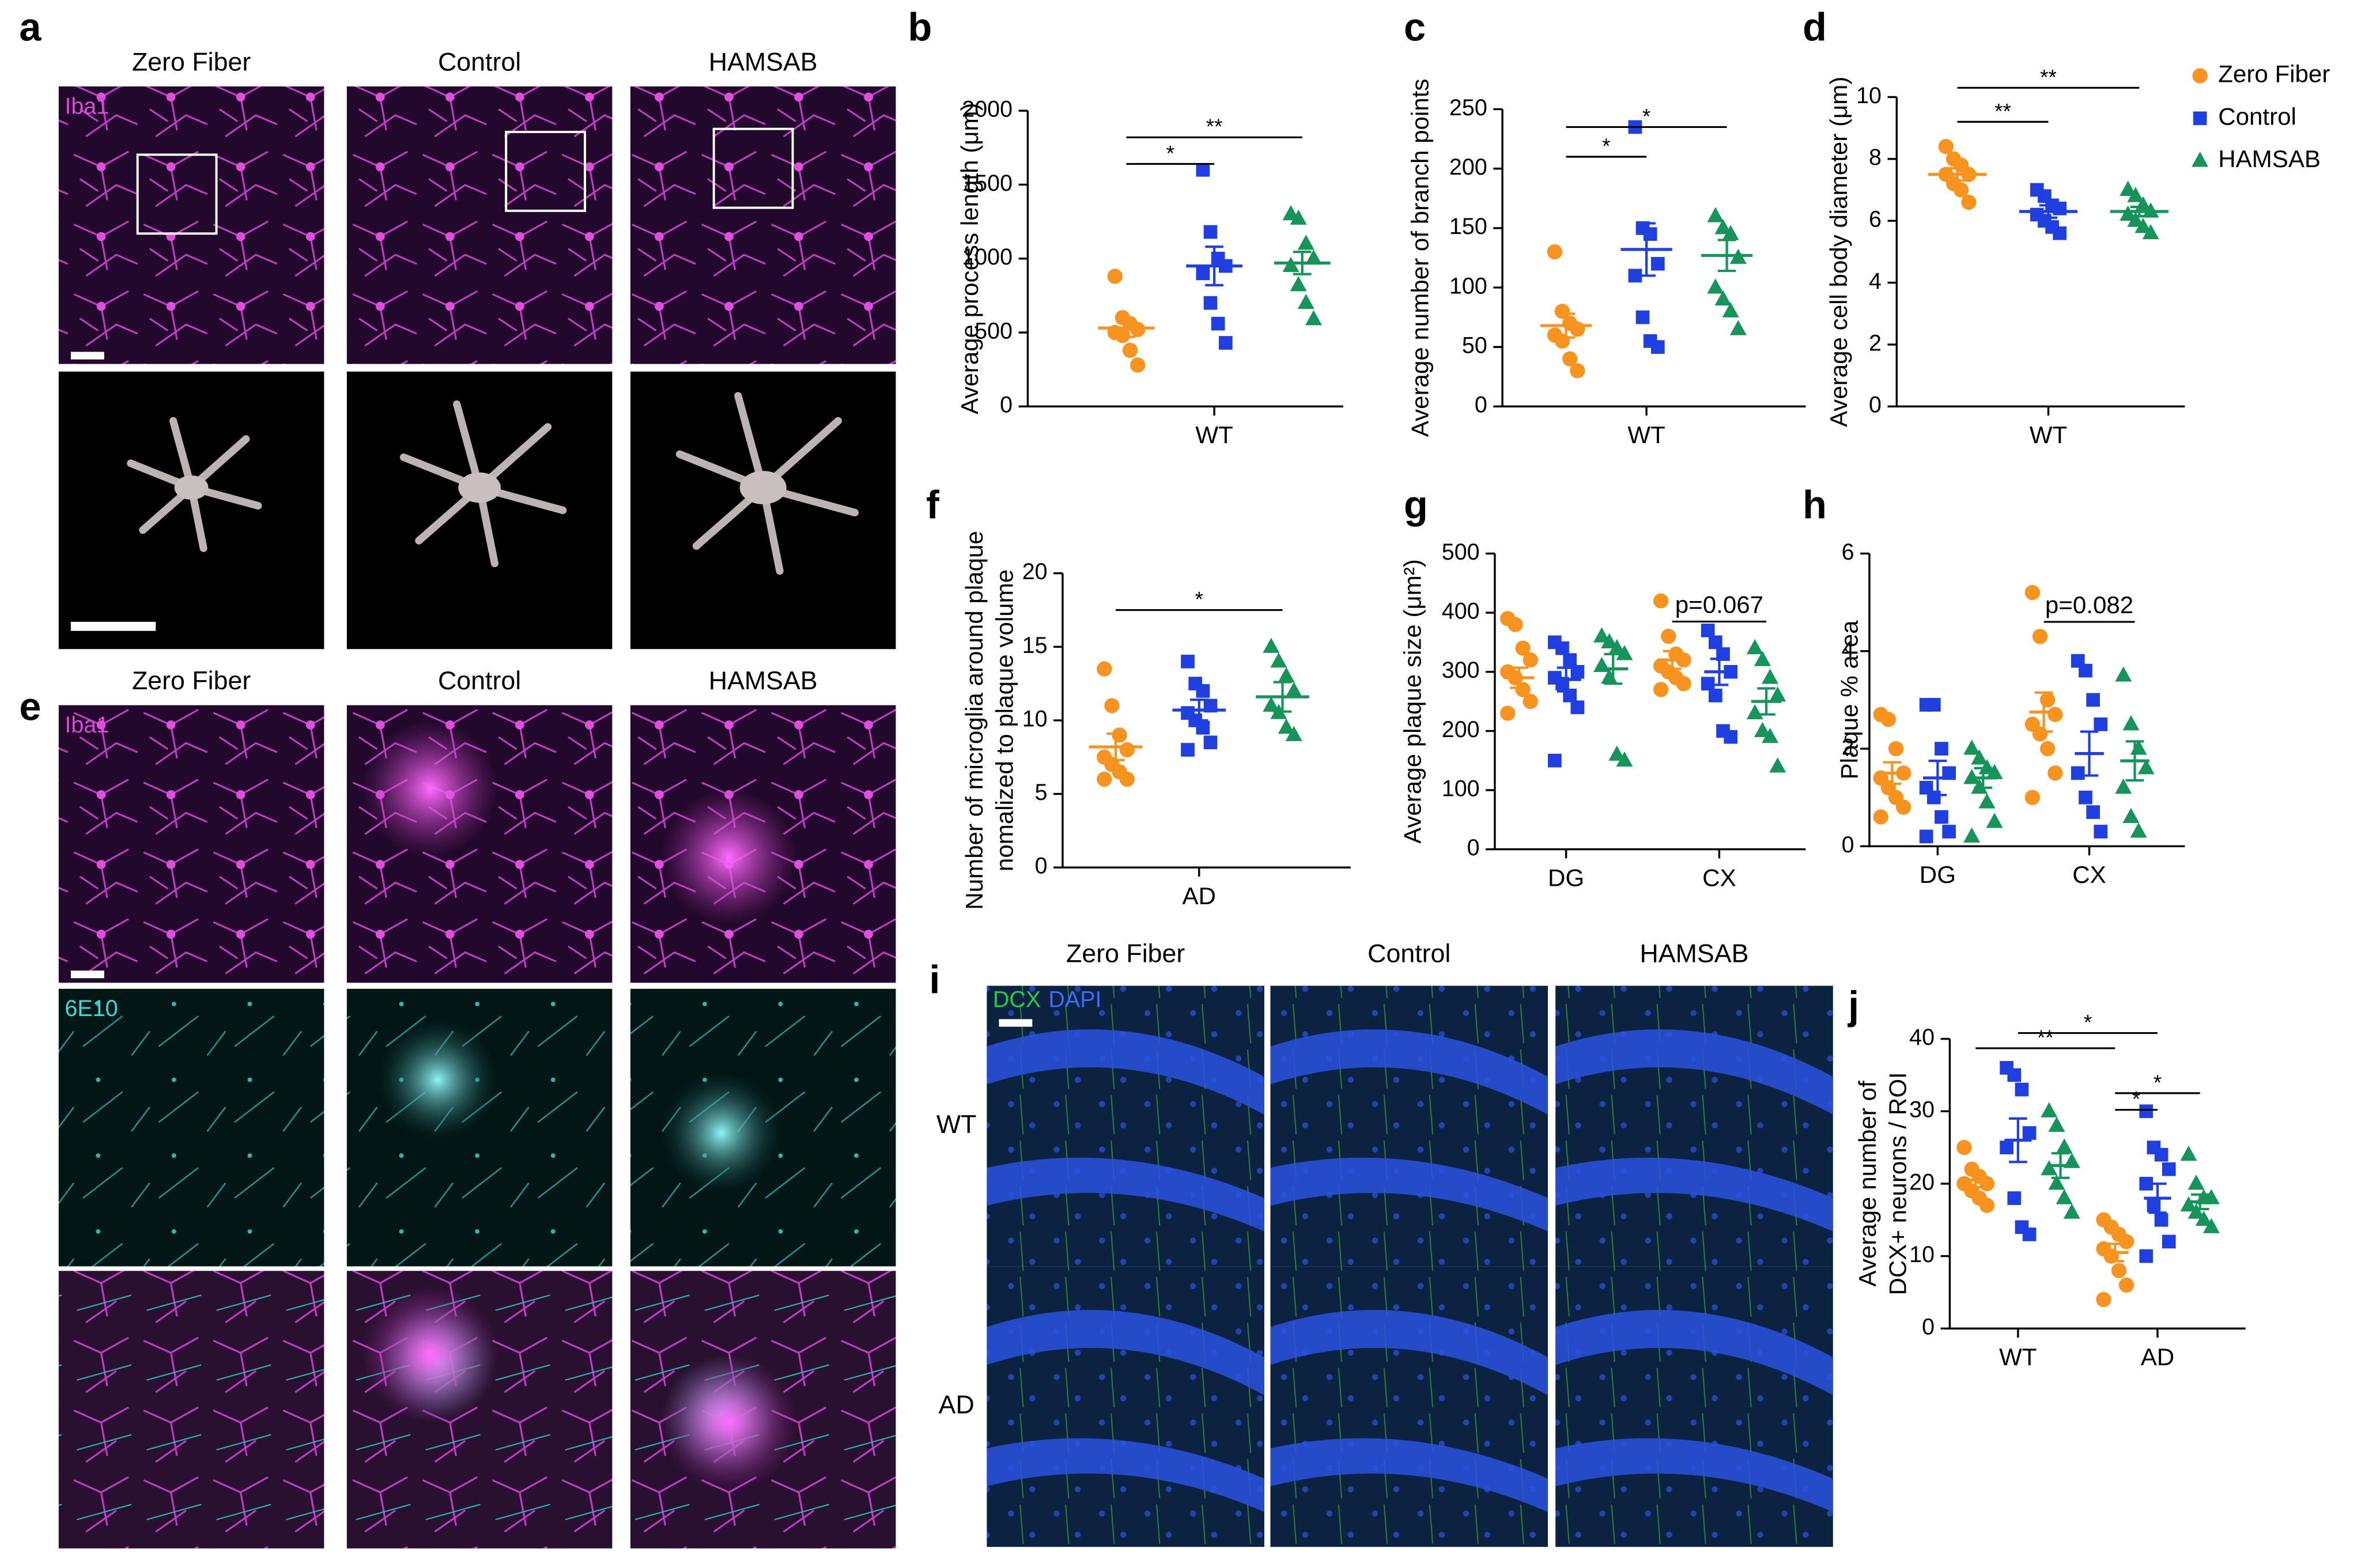 The width and height of the screenshot is (2380, 1556). What do you see at coordinates (2274, 74) in the screenshot?
I see `legend-label: Zero Fiber` at bounding box center [2274, 74].